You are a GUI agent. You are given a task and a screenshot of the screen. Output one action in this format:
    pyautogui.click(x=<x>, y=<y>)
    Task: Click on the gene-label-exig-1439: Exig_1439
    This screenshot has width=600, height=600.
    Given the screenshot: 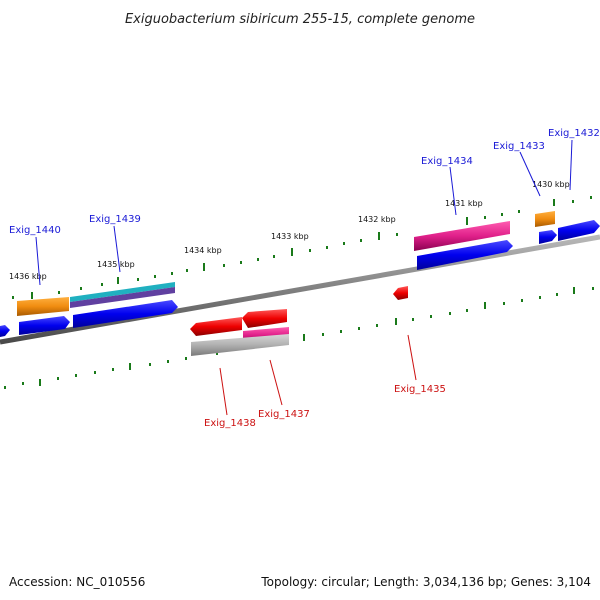 What is the action you would take?
    pyautogui.click(x=115, y=219)
    